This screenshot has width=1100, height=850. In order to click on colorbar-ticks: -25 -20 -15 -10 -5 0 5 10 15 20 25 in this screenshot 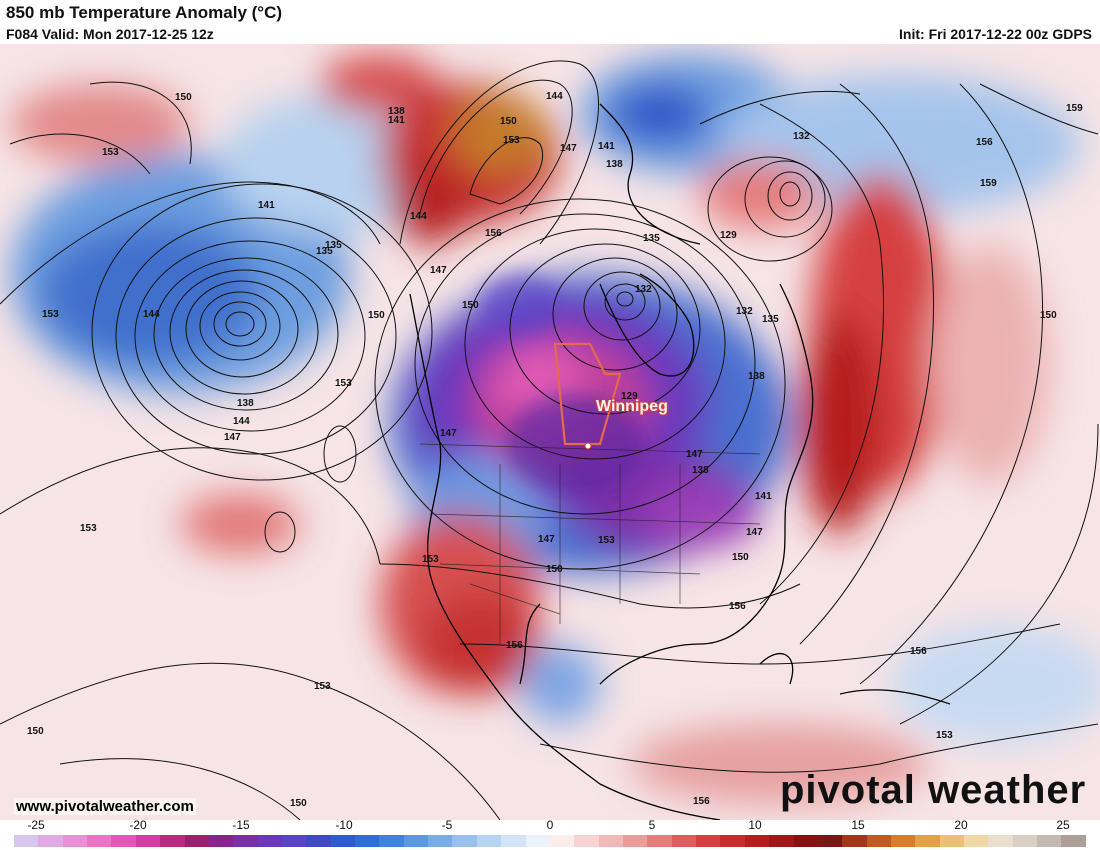, I will do `click(550, 826)`.